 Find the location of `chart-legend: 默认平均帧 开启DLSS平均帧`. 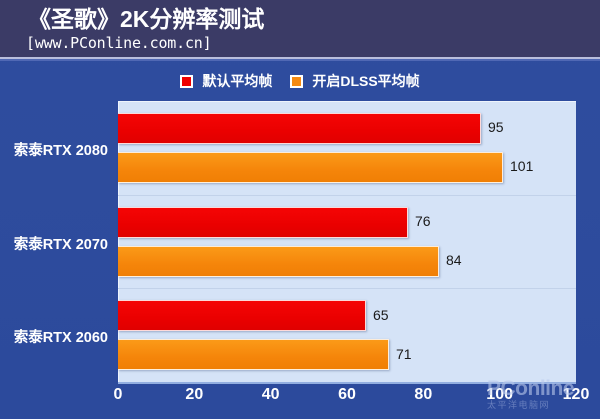

chart-legend: 默认平均帧 开启DLSS平均帧 is located at coordinates (300, 81).